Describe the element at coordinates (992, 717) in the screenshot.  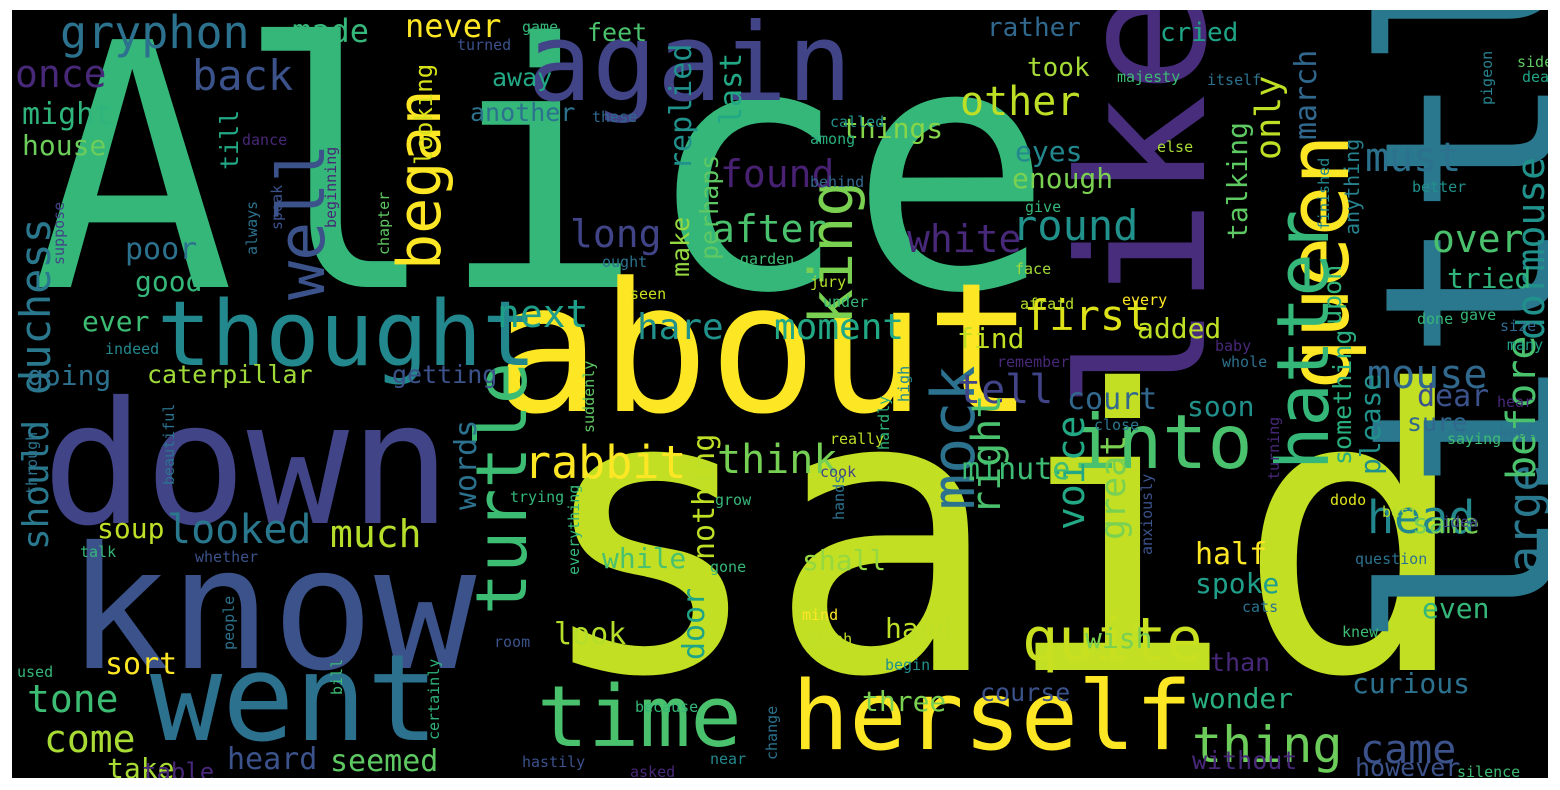
I see `word-herself: herself` at that location.